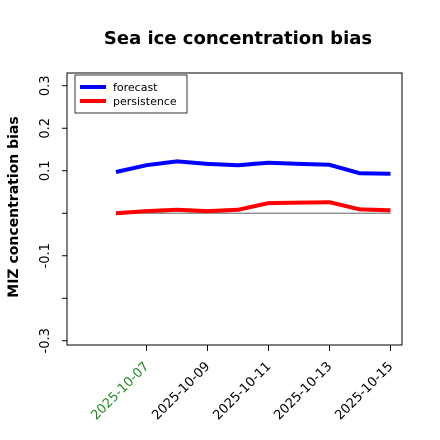 The width and height of the screenshot is (440, 440). What do you see at coordinates (120, 391) in the screenshot?
I see `x-tick-label: 2025-10-07` at bounding box center [120, 391].